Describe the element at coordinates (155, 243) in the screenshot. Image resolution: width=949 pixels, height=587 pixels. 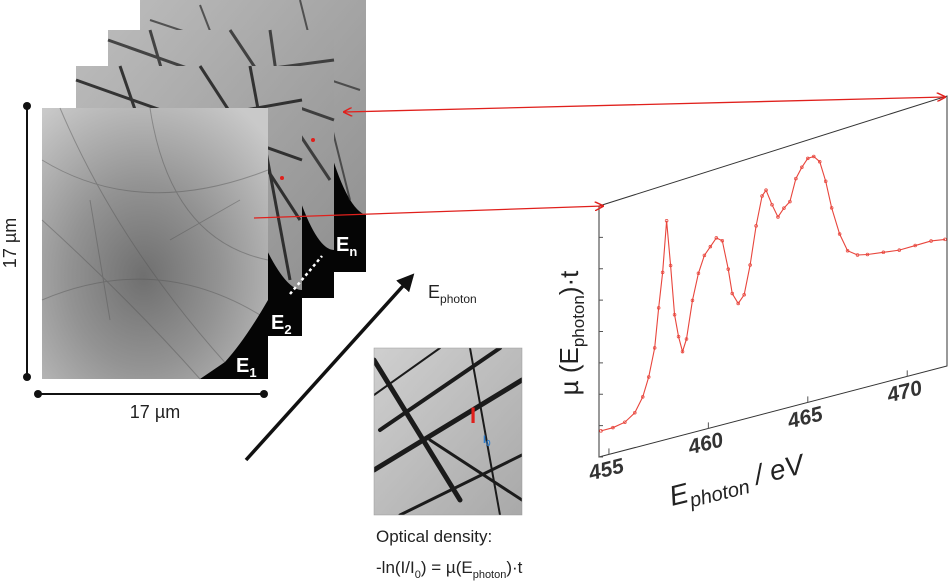
I see `stack-frame-front` at that location.